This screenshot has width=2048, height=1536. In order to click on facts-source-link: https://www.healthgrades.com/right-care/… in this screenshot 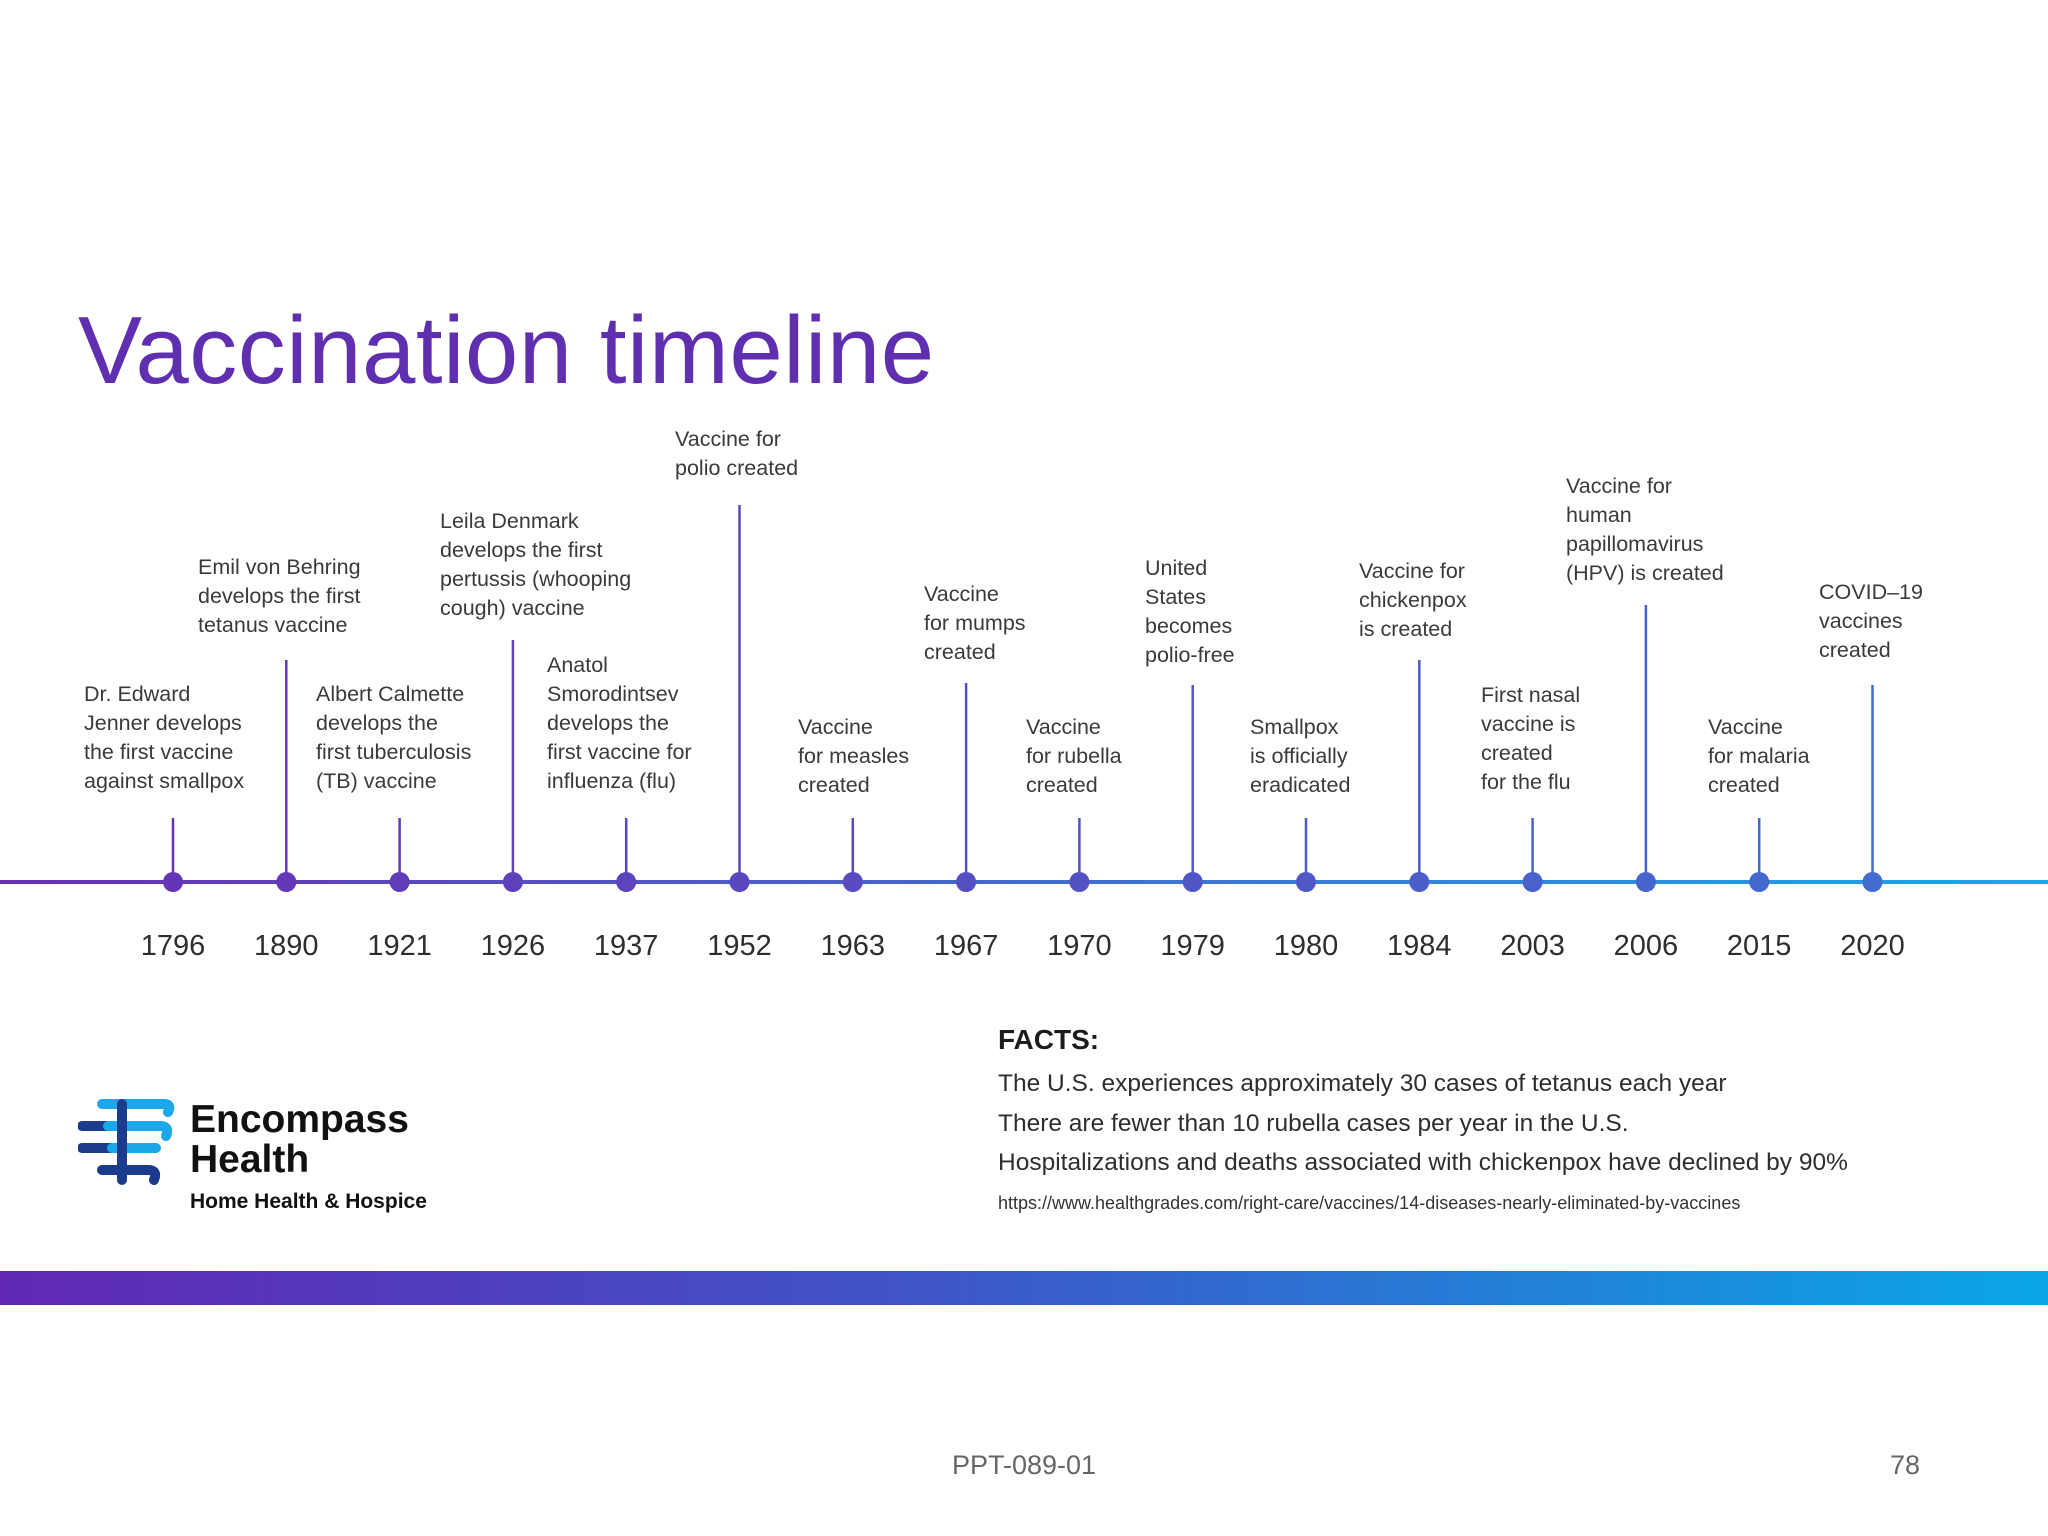, I will do `click(1369, 1202)`.